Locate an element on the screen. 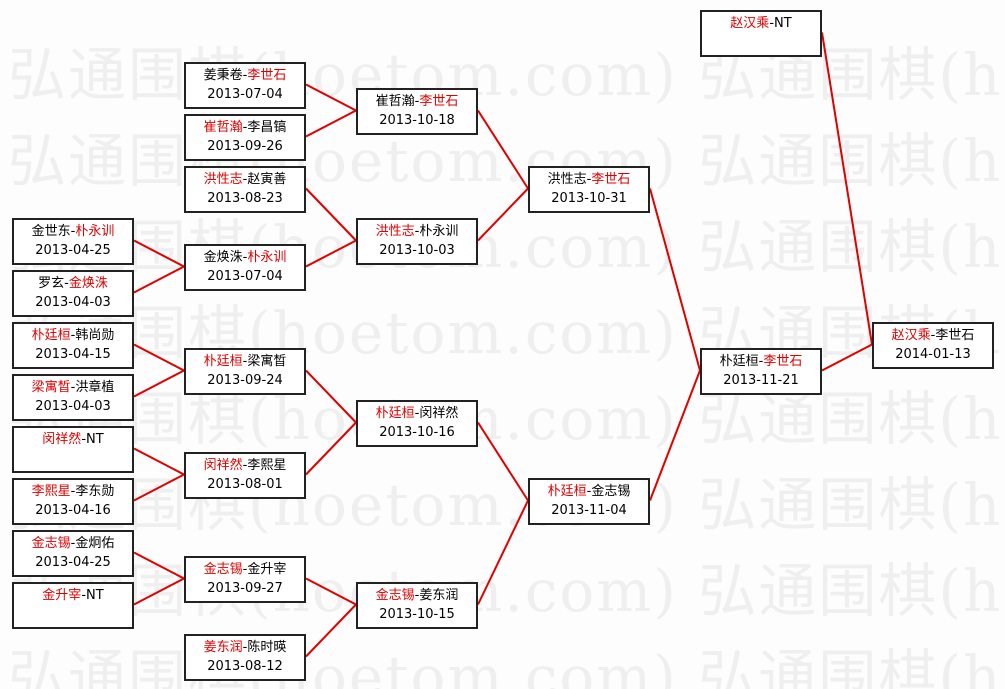  match-box: 姜秉卷-李世石 2013-07-04 is located at coordinates (245, 85).